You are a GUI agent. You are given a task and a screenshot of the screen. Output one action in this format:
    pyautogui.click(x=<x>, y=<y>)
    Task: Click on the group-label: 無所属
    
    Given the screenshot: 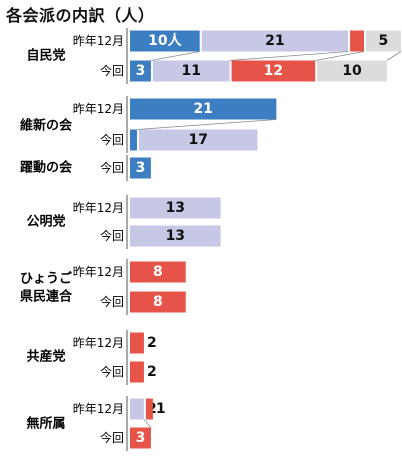 What is the action you would take?
    pyautogui.click(x=45, y=424)
    